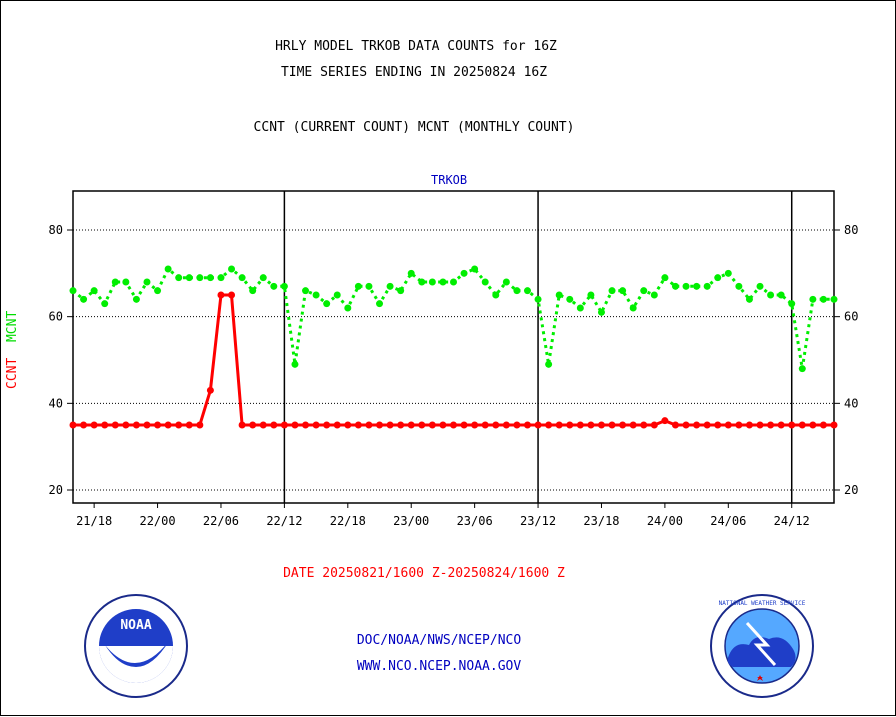  I want to click on org-path: DOC/NOAA/NWS/NCEP/NCO, so click(439, 640).